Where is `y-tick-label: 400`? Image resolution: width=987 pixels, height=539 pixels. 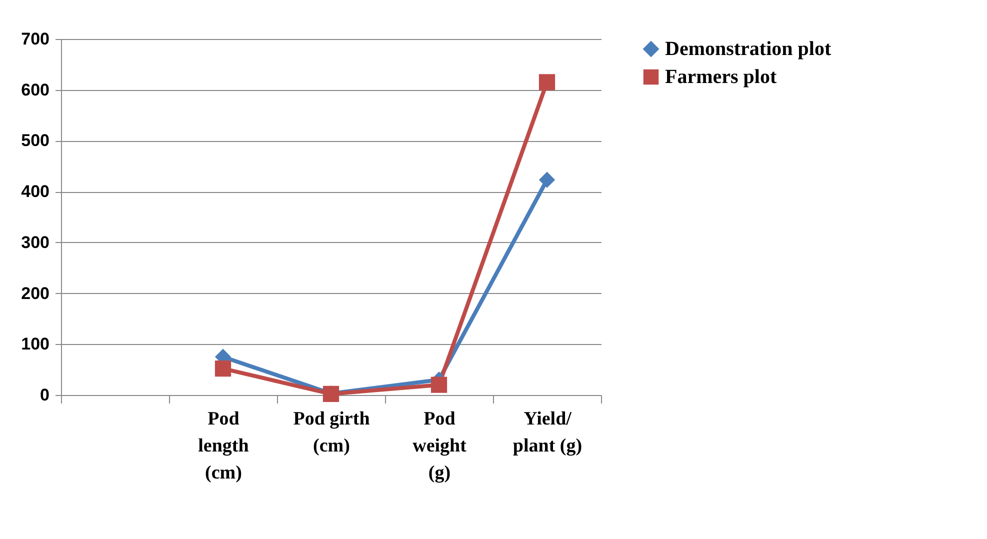
y-tick-label: 400 is located at coordinates (35, 192).